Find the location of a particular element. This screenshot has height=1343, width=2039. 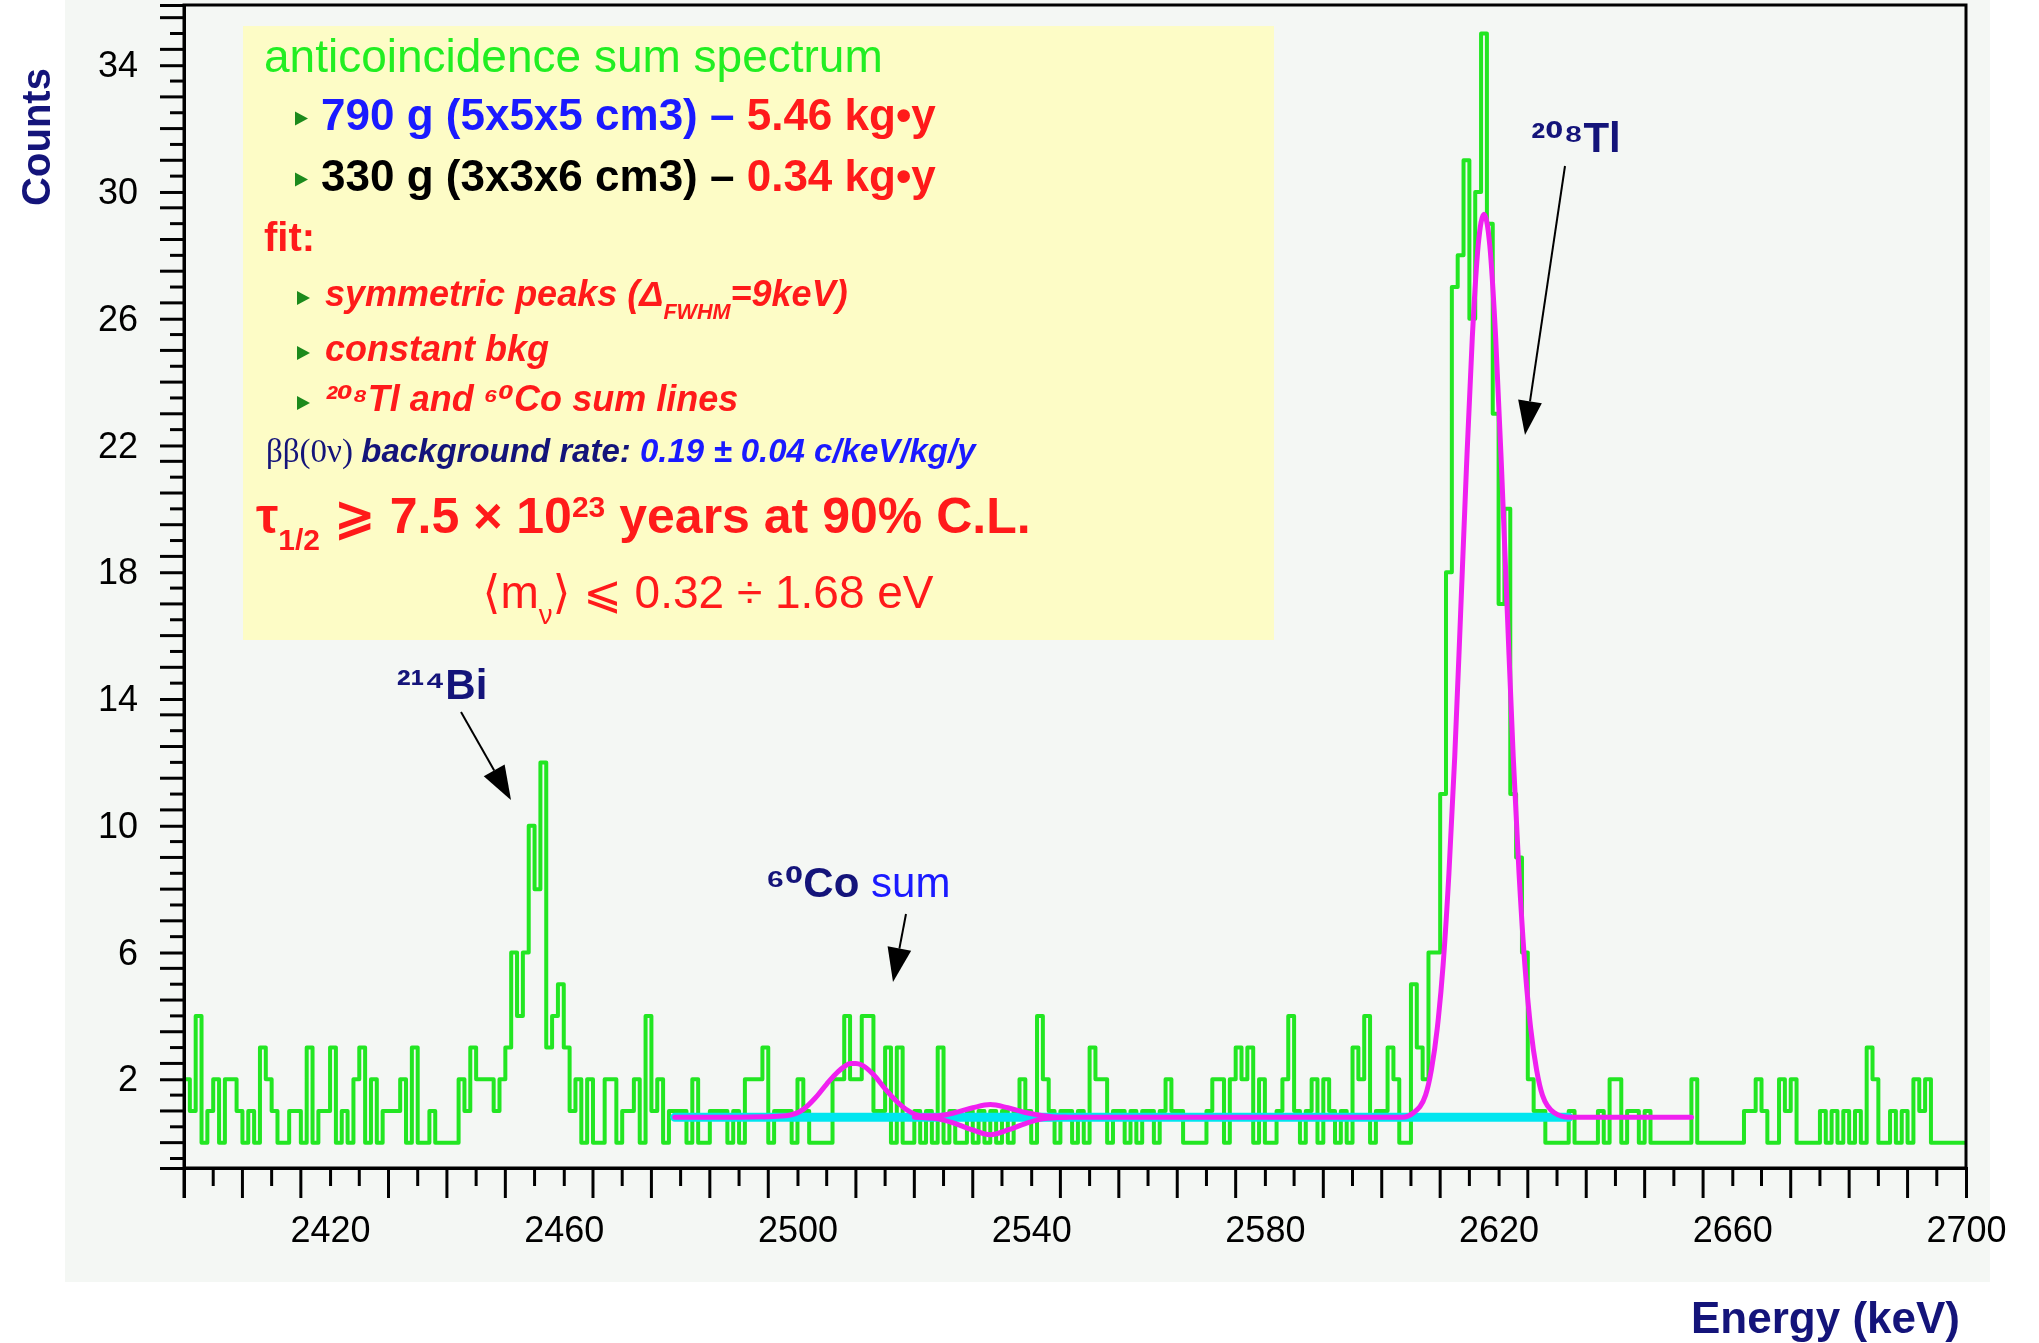

y-tick-label: 30 is located at coordinates (117, 191).